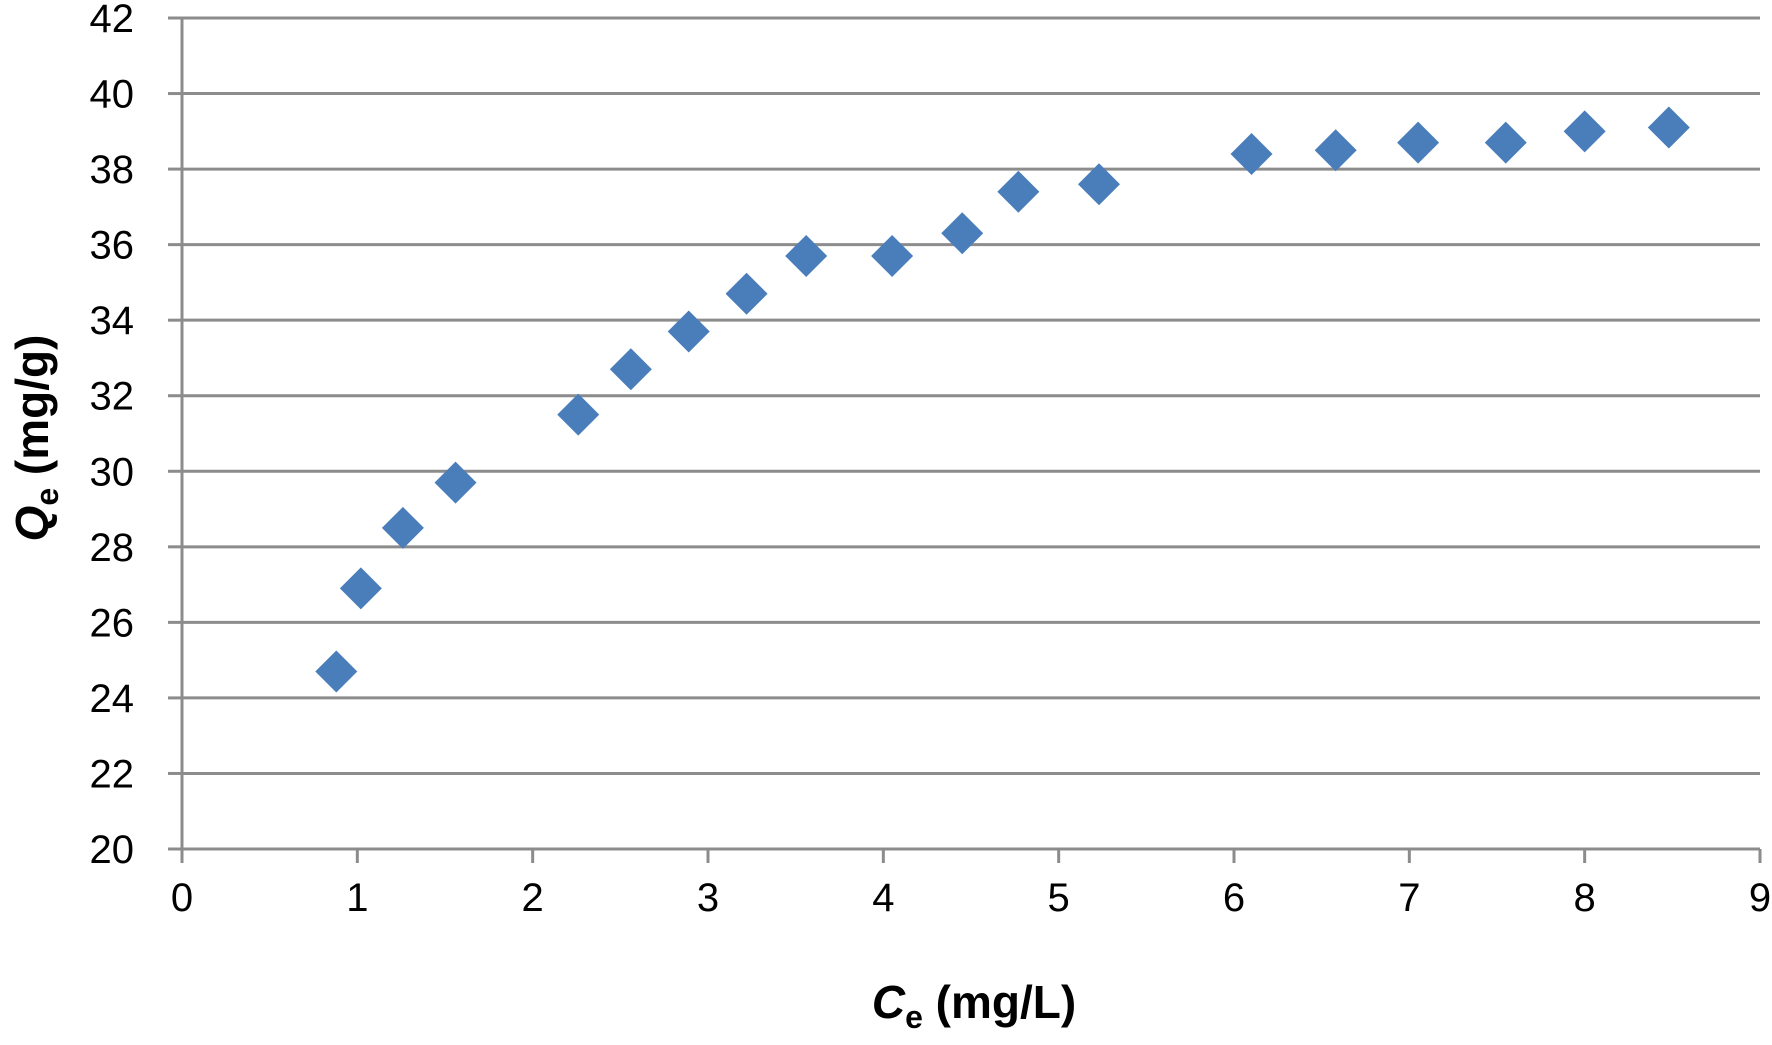 This screenshot has width=1772, height=1045. What do you see at coordinates (1409, 898) in the screenshot?
I see `x-tick-label-7: 7` at bounding box center [1409, 898].